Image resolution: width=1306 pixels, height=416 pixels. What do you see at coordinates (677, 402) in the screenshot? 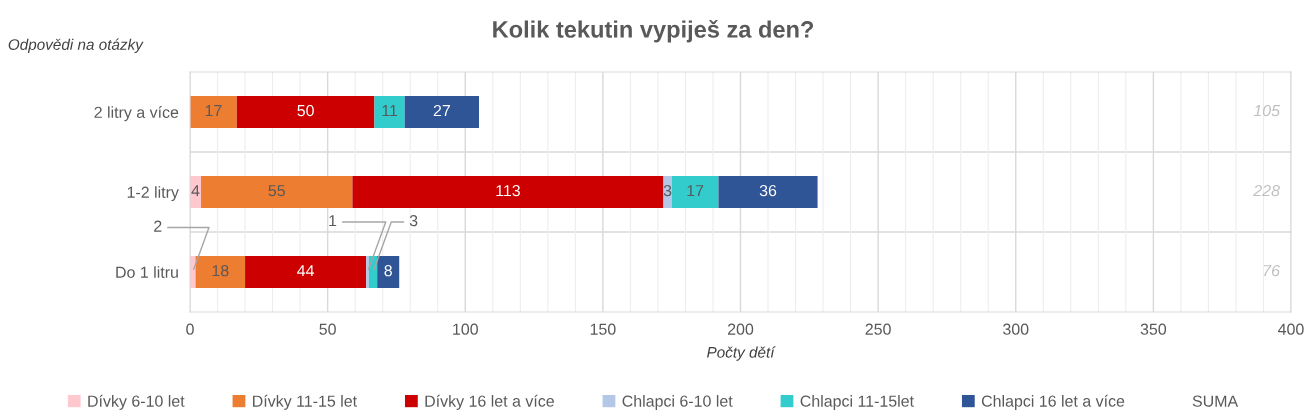
I see `legend-label: Chlapci 6-10 let` at bounding box center [677, 402].